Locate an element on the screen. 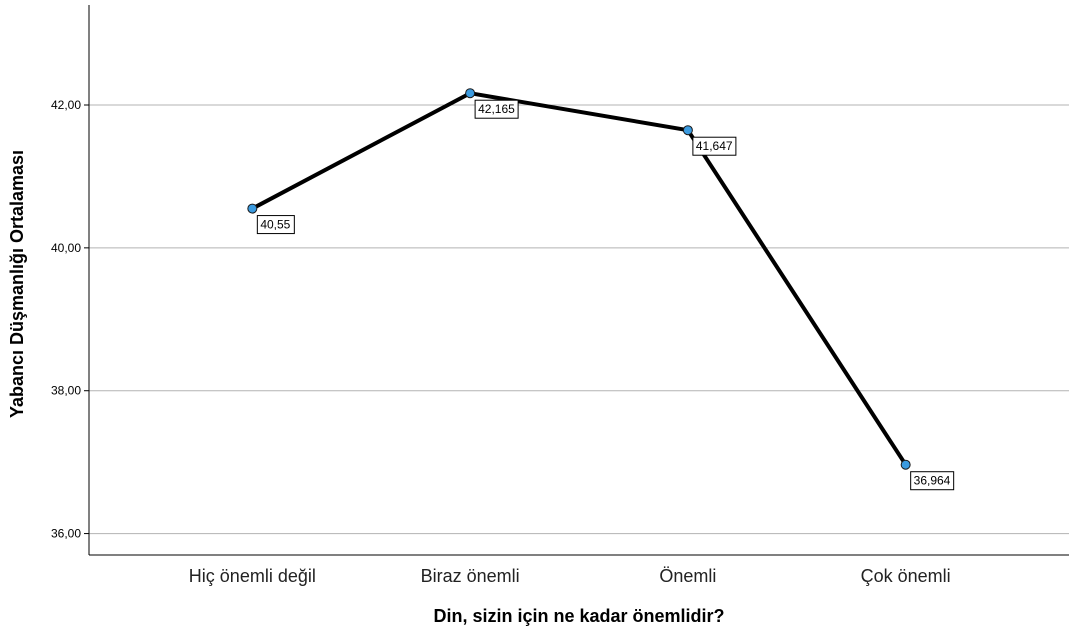 Image resolution: width=1069 pixels, height=632 pixels. data-label-2: 41,647 is located at coordinates (714, 146).